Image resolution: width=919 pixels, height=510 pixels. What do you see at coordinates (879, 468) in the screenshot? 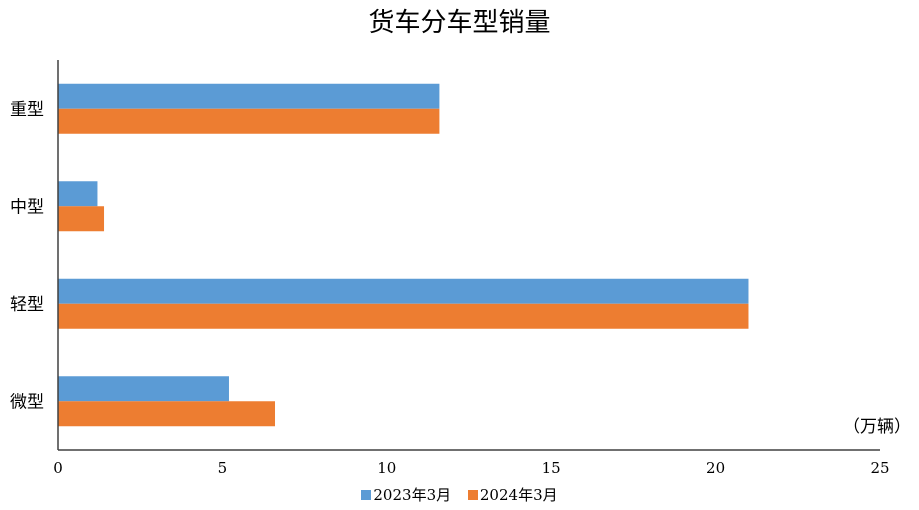
I see `x-tick-label: 25` at bounding box center [879, 468].